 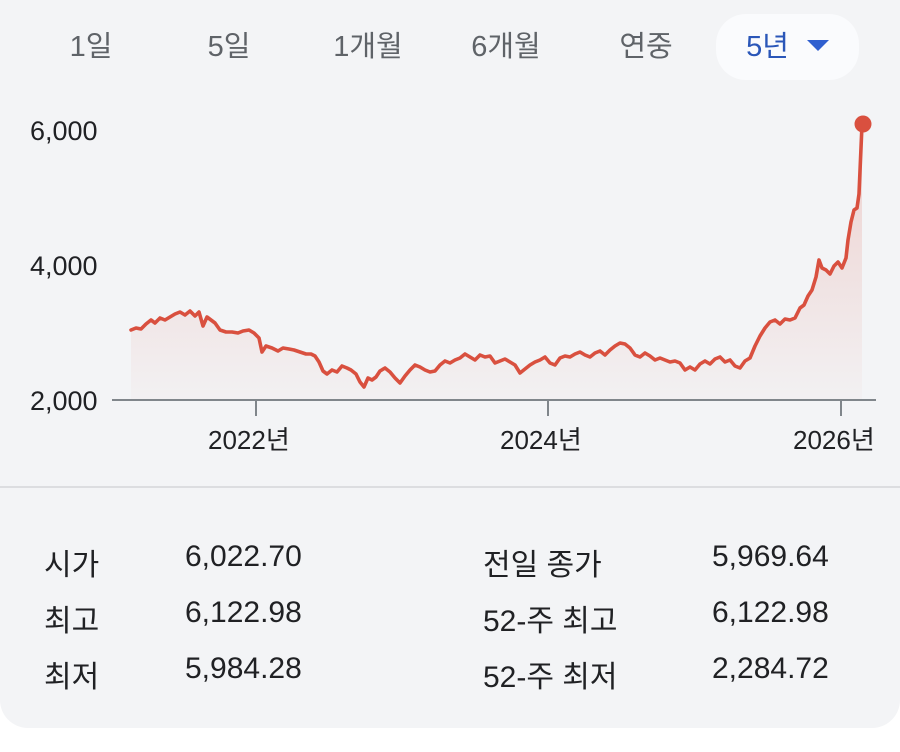 What do you see at coordinates (863, 124) in the screenshot?
I see `last-point-marker` at bounding box center [863, 124].